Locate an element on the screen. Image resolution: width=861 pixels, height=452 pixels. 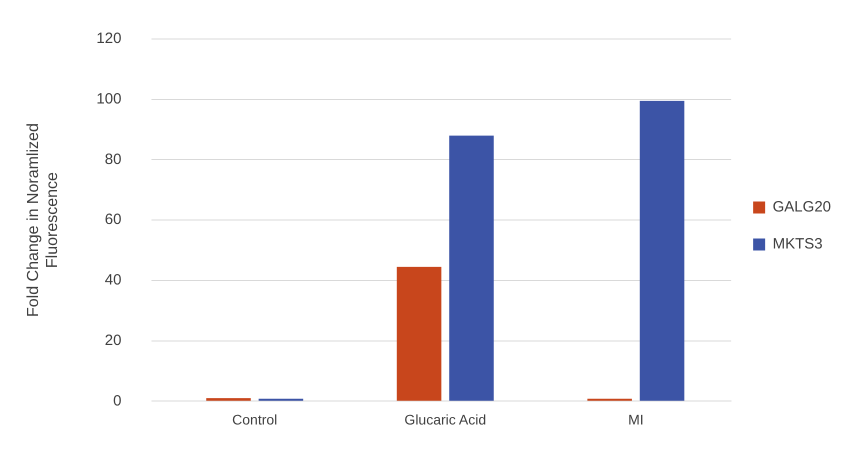
y-tick-label: 40 is located at coordinates (113, 280).